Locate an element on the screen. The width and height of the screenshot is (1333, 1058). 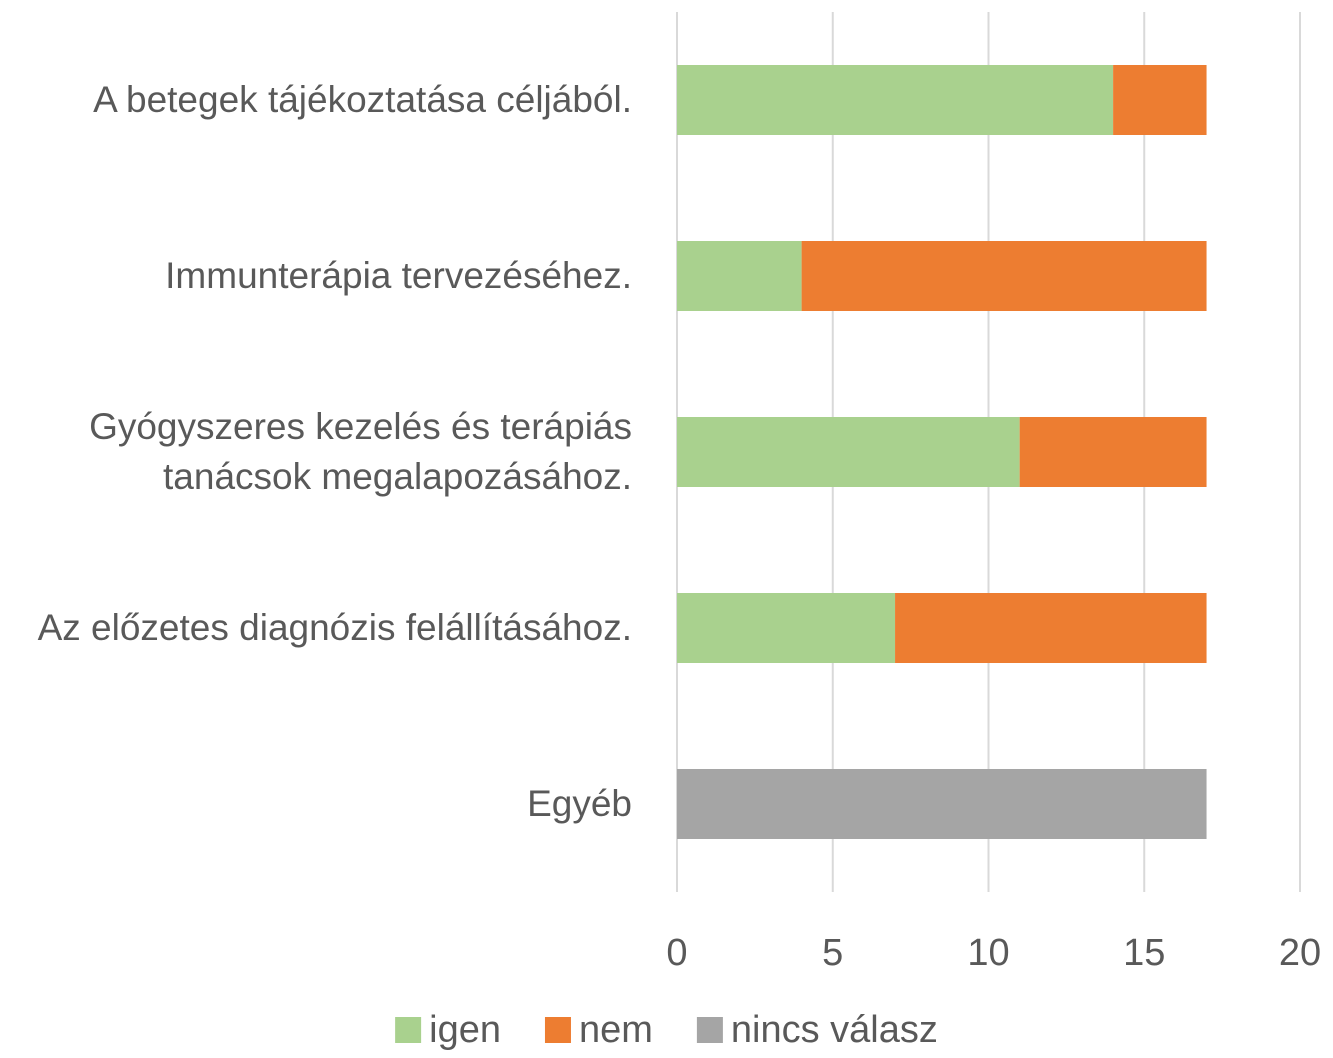
x-tick-label: 0 is located at coordinates (676, 953).